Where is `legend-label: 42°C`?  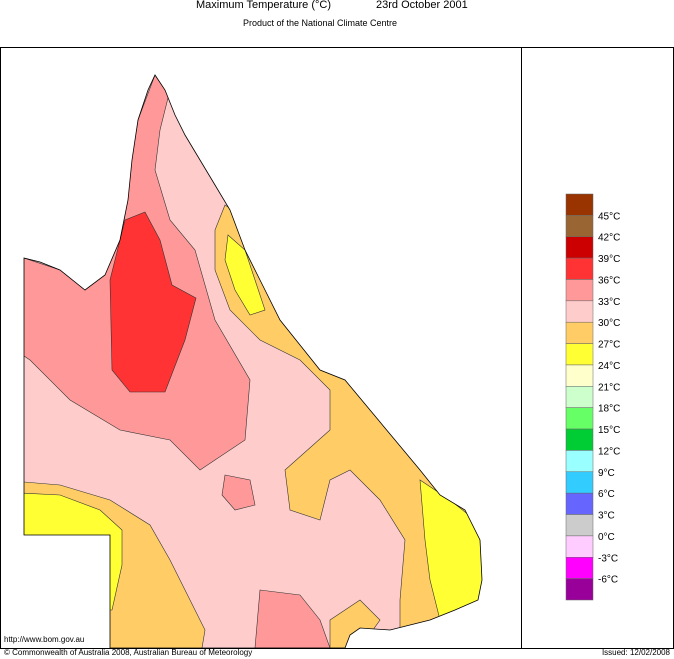
legend-label: 42°C is located at coordinates (609, 238).